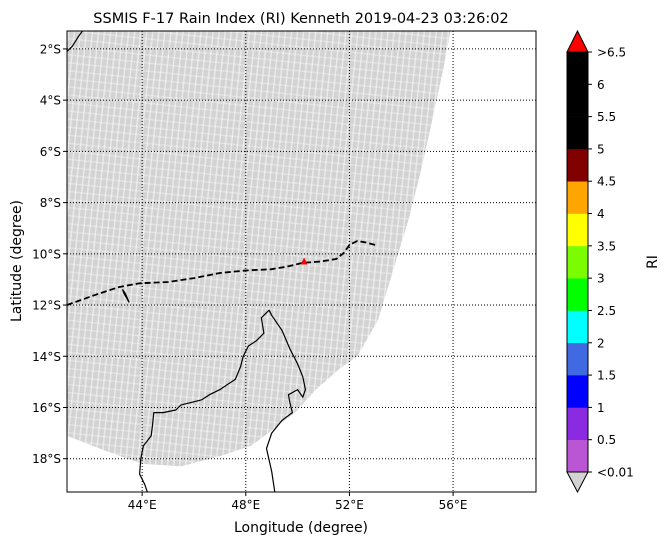 This screenshot has width=670, height=545. Describe the element at coordinates (349, 505) in the screenshot. I see `x-tick-label: 52°E` at that location.